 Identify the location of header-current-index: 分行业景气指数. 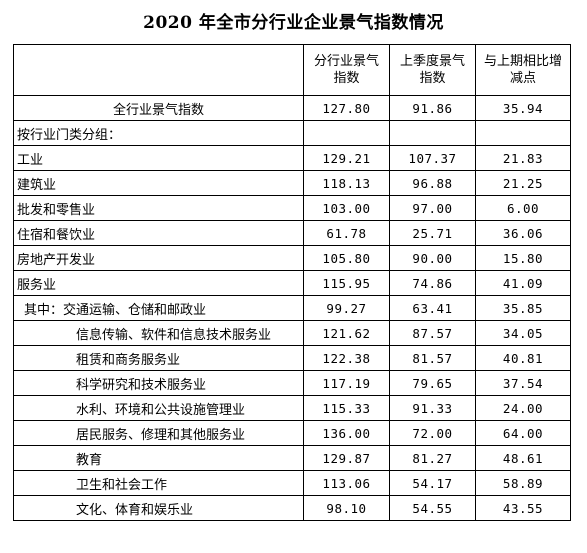
(346, 70).